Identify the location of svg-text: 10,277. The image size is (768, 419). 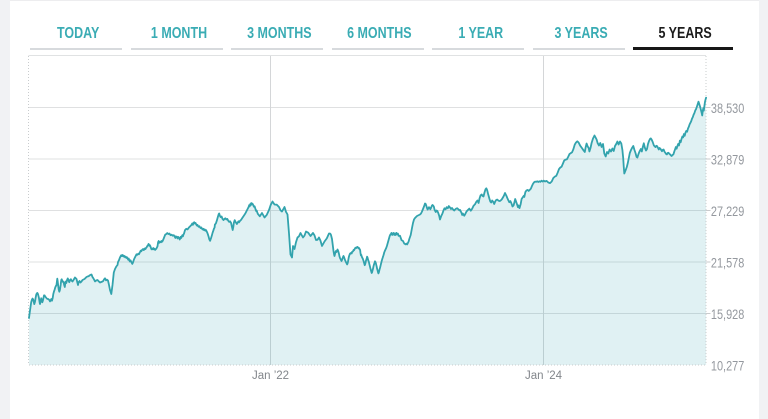
(727, 366).